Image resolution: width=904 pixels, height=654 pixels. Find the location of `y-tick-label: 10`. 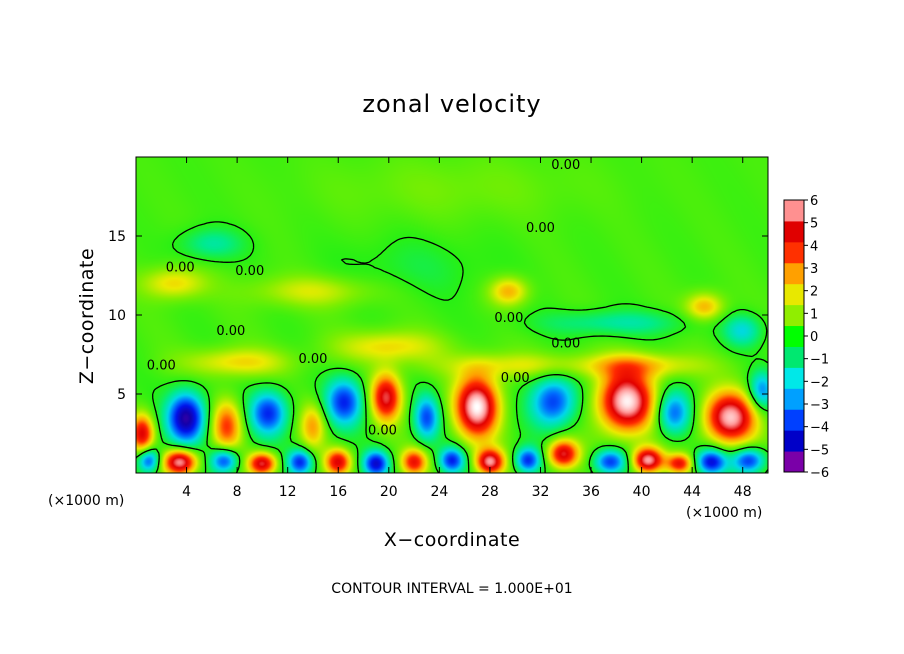

y-tick-label: 10 is located at coordinates (117, 316).